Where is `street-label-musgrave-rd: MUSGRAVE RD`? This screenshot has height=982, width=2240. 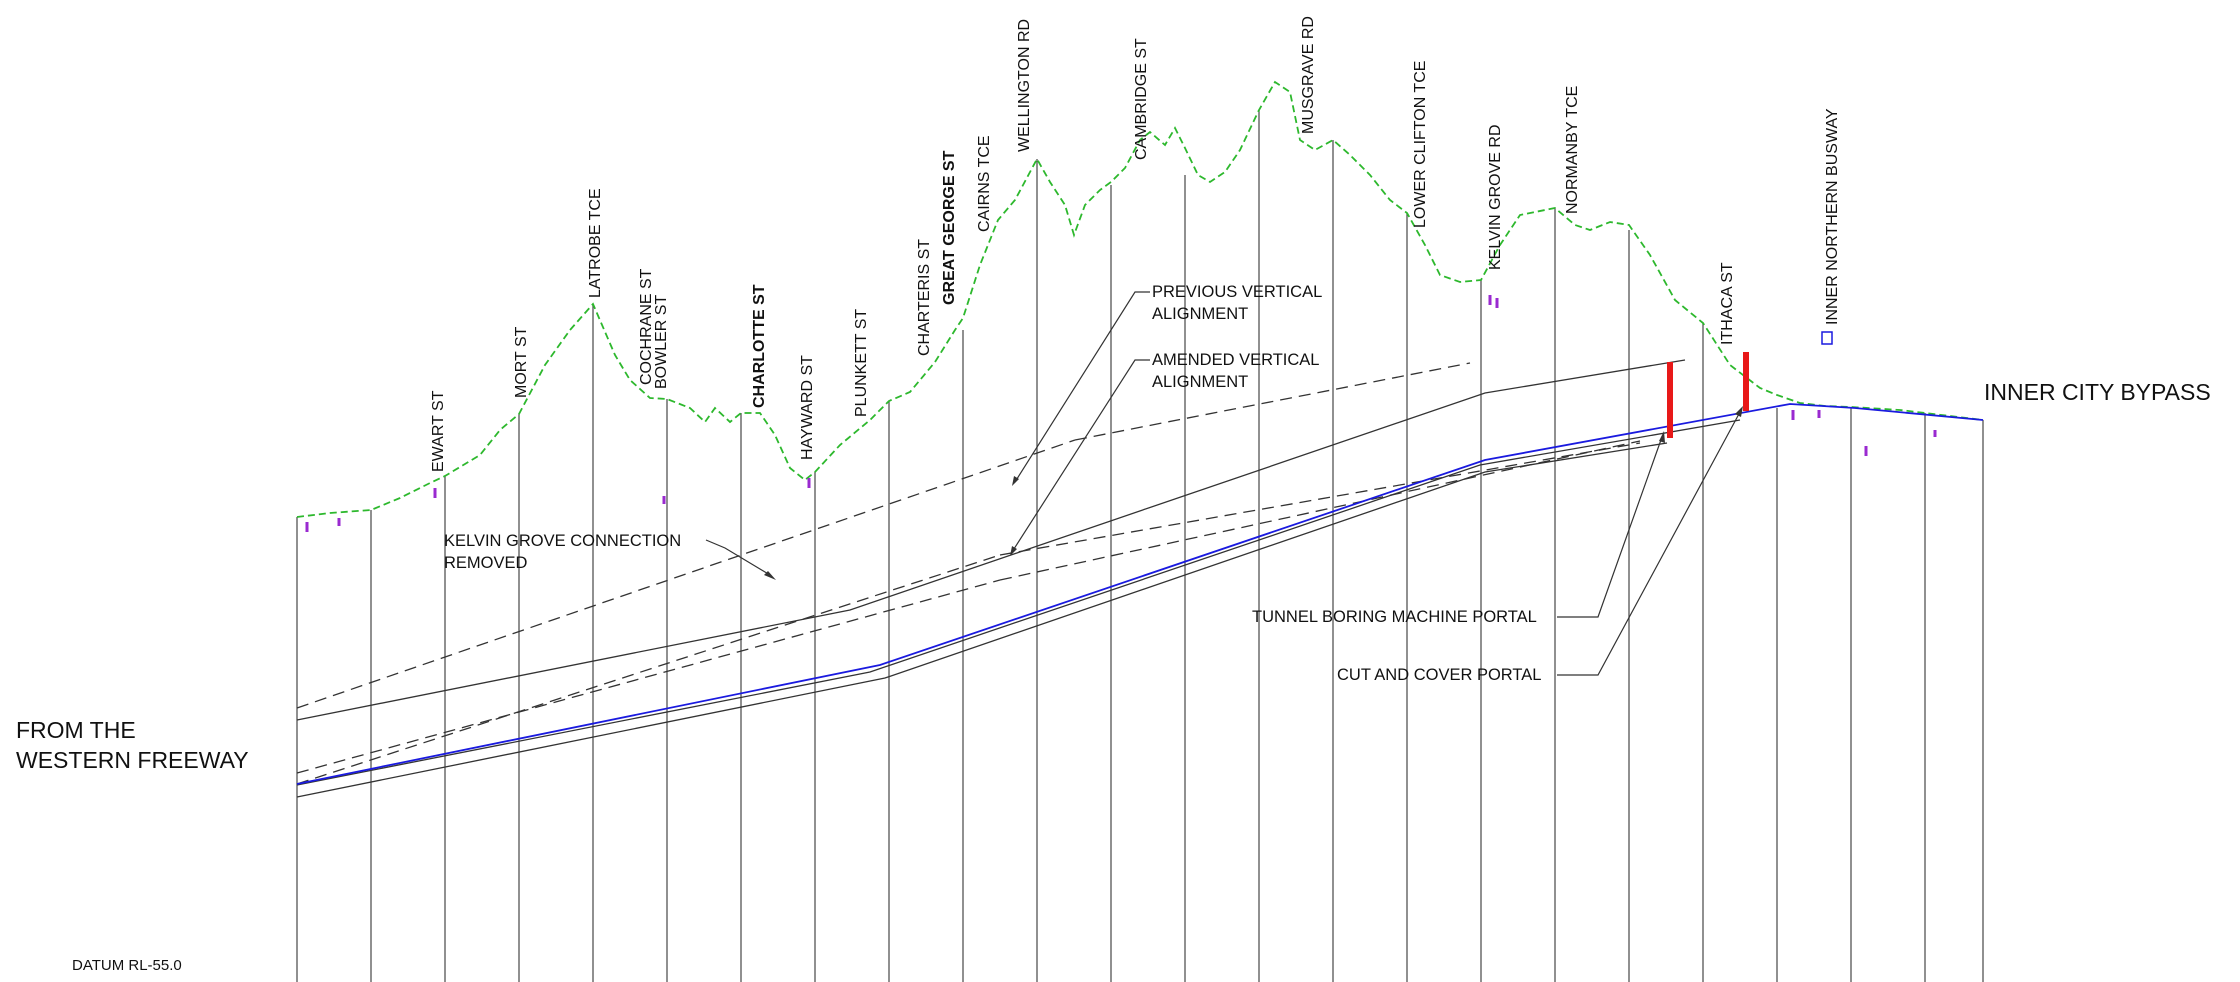 street-label-musgrave-rd: MUSGRAVE RD is located at coordinates (1308, 75).